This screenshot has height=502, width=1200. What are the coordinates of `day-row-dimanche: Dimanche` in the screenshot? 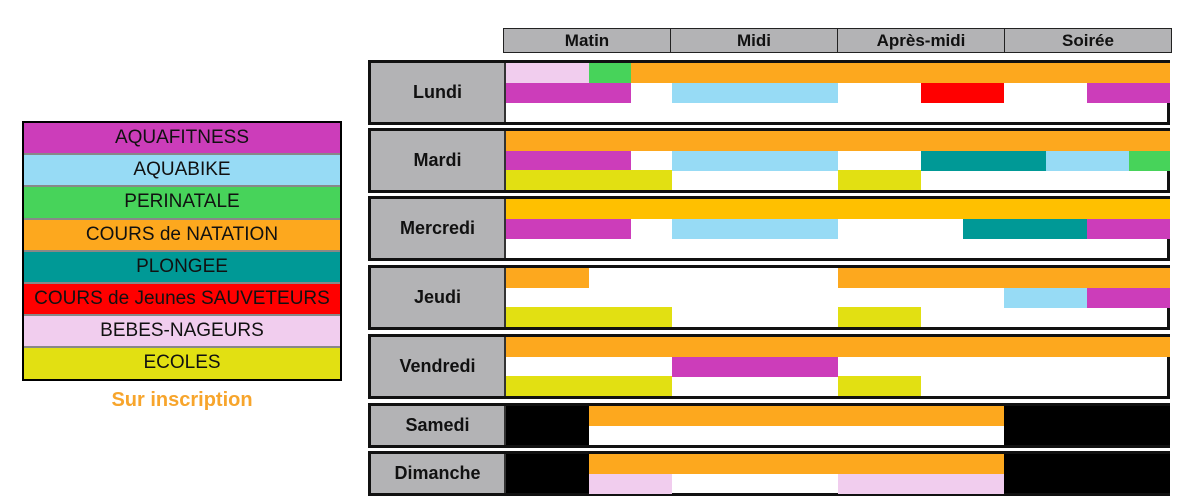 It's located at (769, 473).